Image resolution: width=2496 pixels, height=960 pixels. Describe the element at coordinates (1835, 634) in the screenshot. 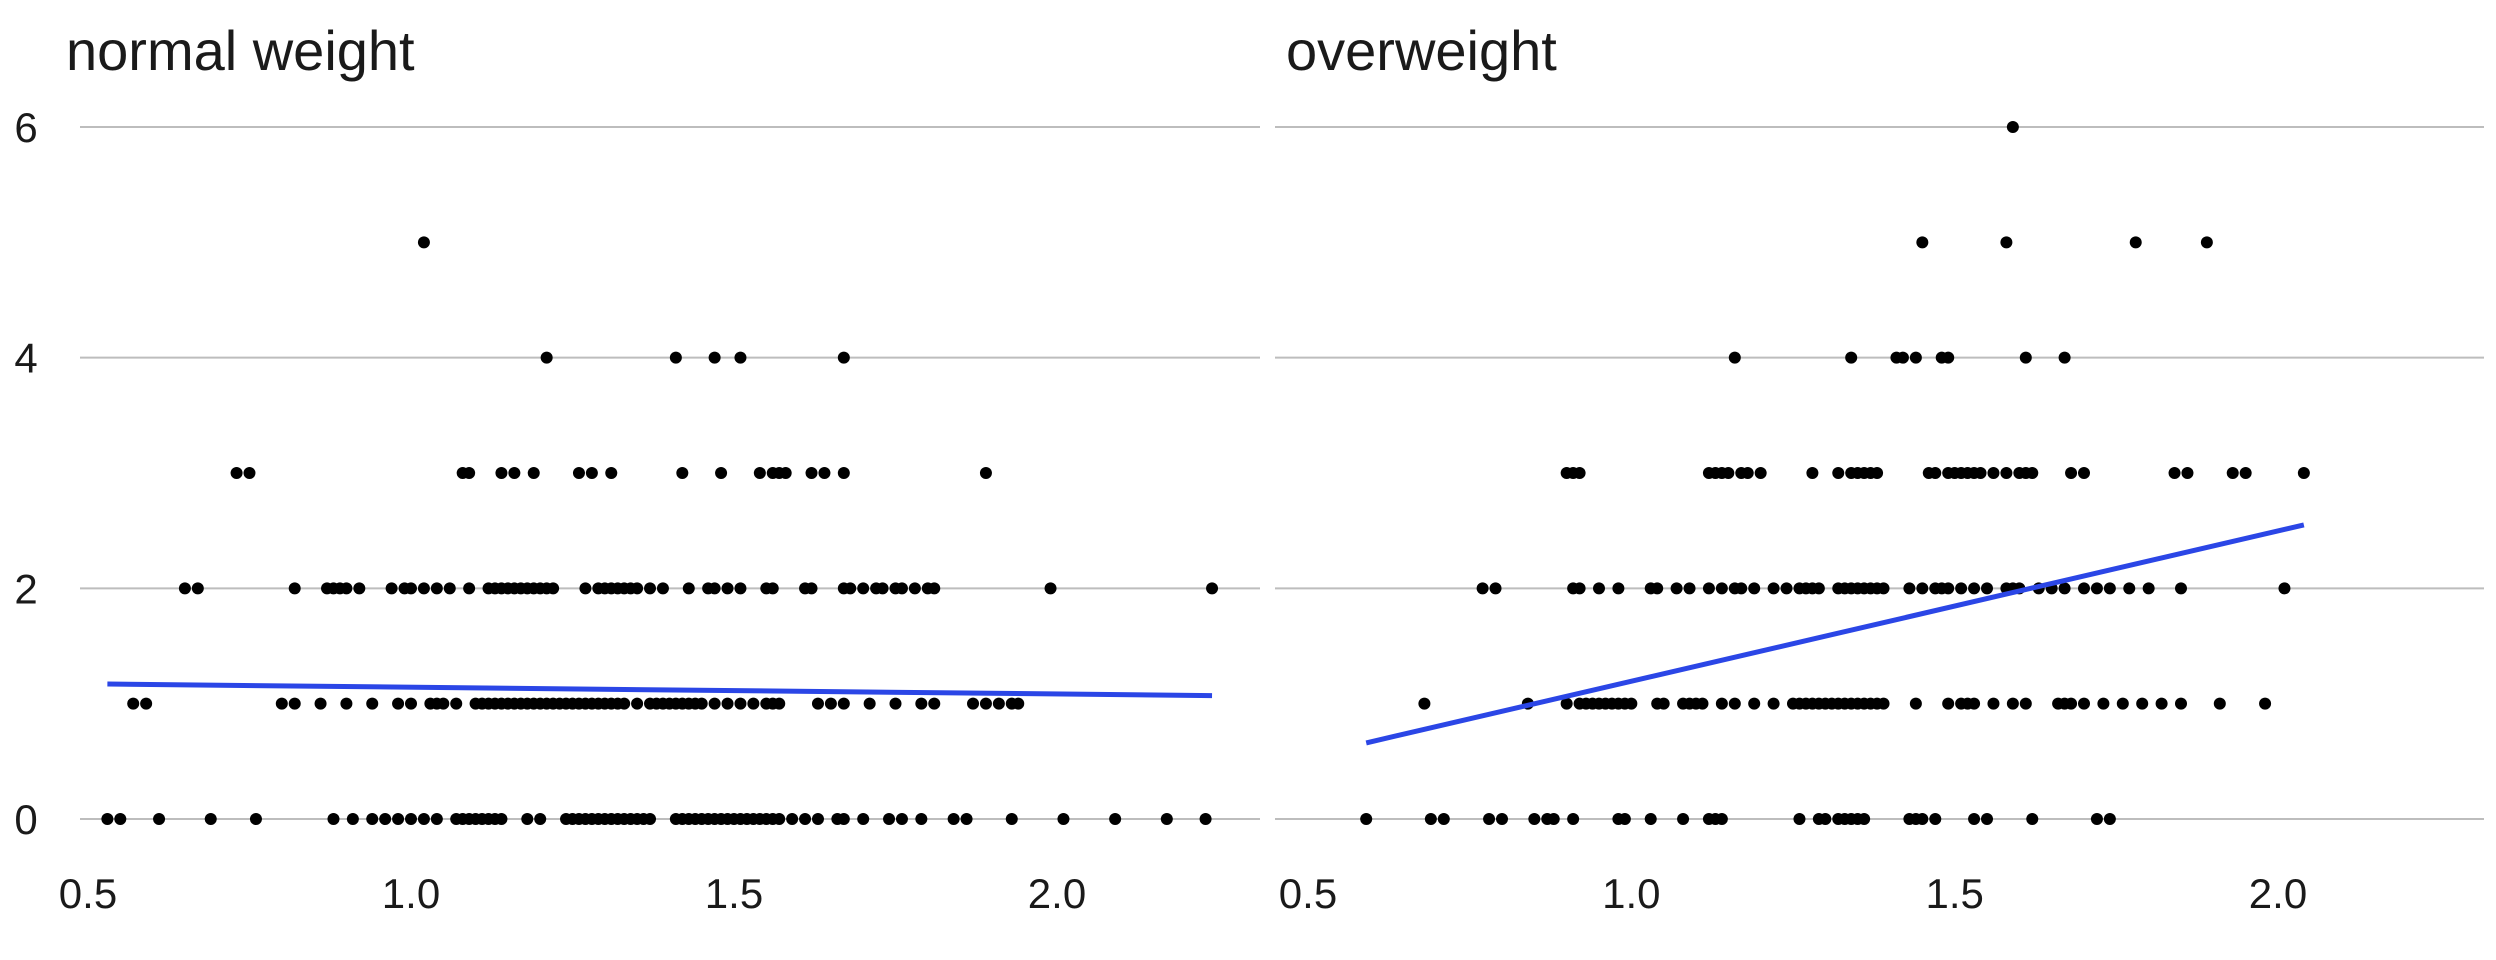

I see `trend-line` at that location.